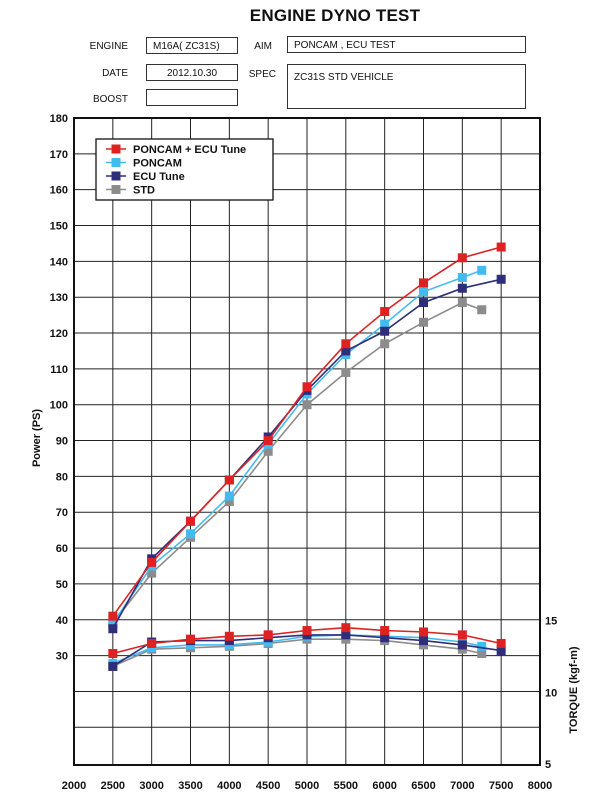 The height and width of the screenshot is (802, 600). Describe the element at coordinates (59, 334) in the screenshot. I see `y-tick-label: 120` at that location.